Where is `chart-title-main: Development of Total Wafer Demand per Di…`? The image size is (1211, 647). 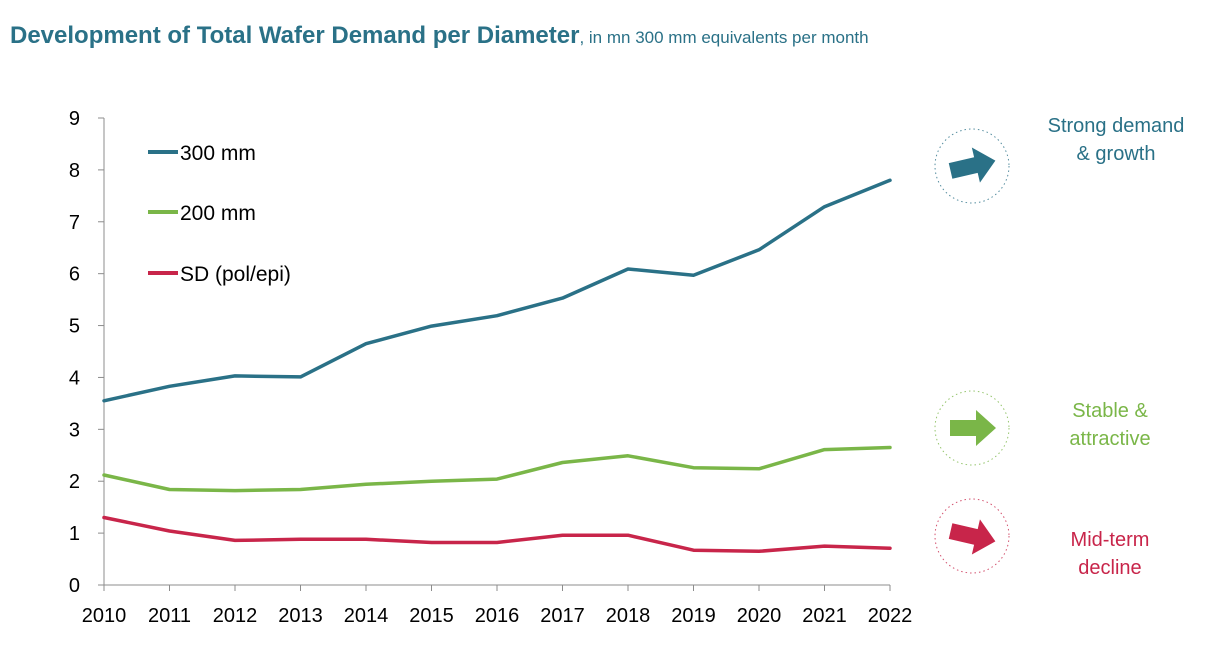
chart-title-main: Development of Total Wafer Demand per Di… is located at coordinates (295, 35).